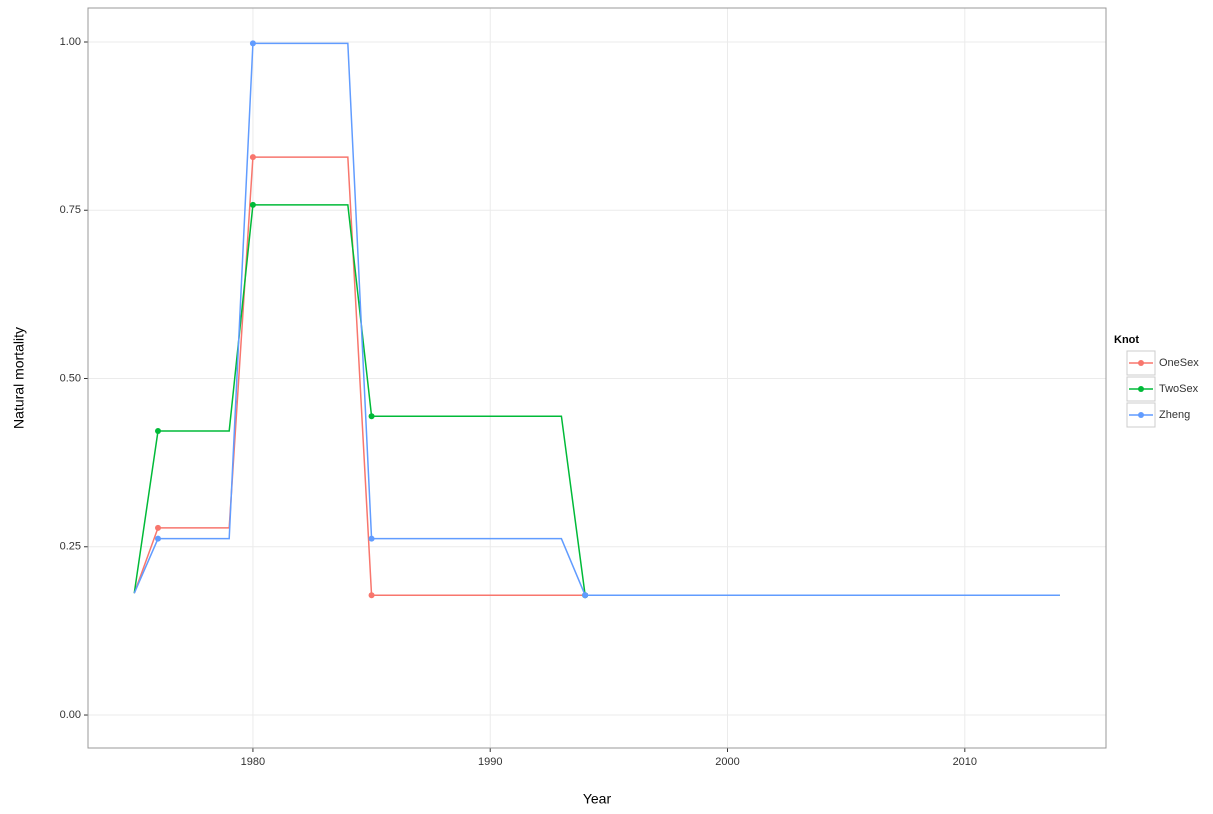 Image resolution: width=1213 pixels, height=814 pixels. I want to click on legend-title: Knot, so click(1126, 340).